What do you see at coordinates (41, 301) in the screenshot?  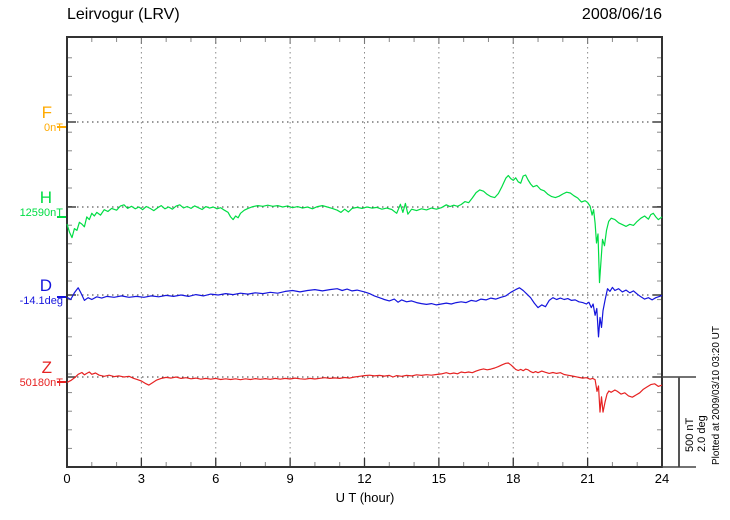 I see `component-base-value: -14.1deg` at bounding box center [41, 301].